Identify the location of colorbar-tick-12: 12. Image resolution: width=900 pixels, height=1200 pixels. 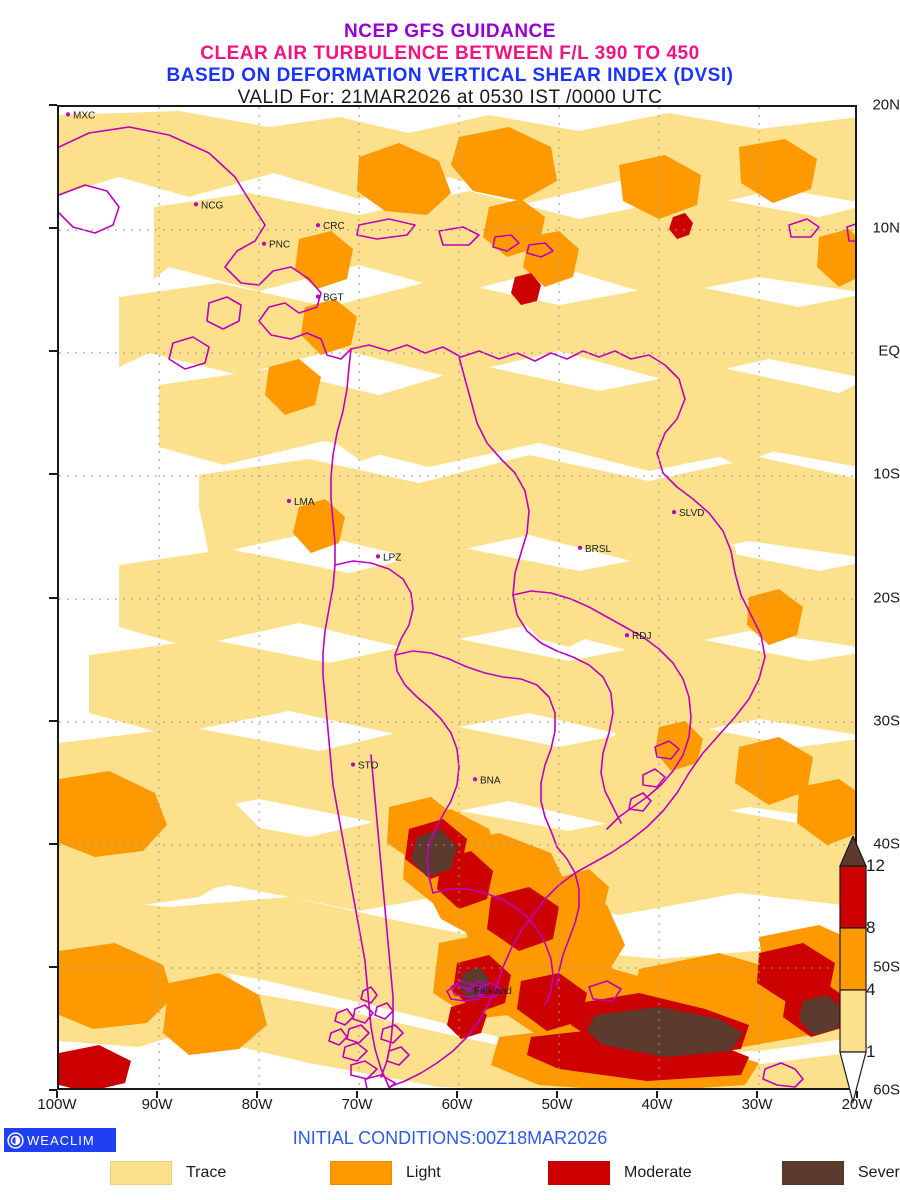
(875, 865).